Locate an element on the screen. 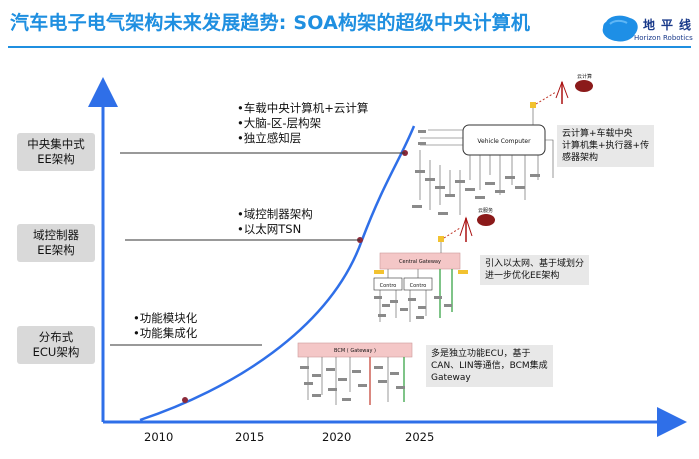  wireless-link-mid is located at coordinates (452, 233).